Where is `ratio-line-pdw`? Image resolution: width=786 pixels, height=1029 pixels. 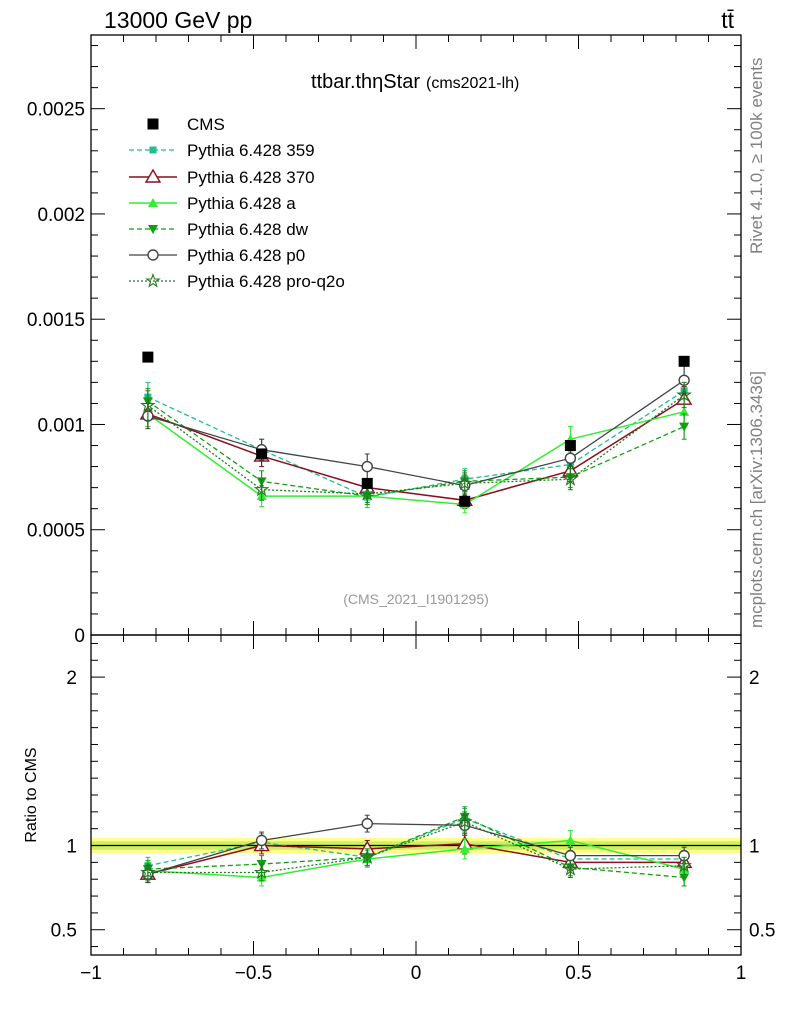
ratio-line-pdw is located at coordinates (416, 847).